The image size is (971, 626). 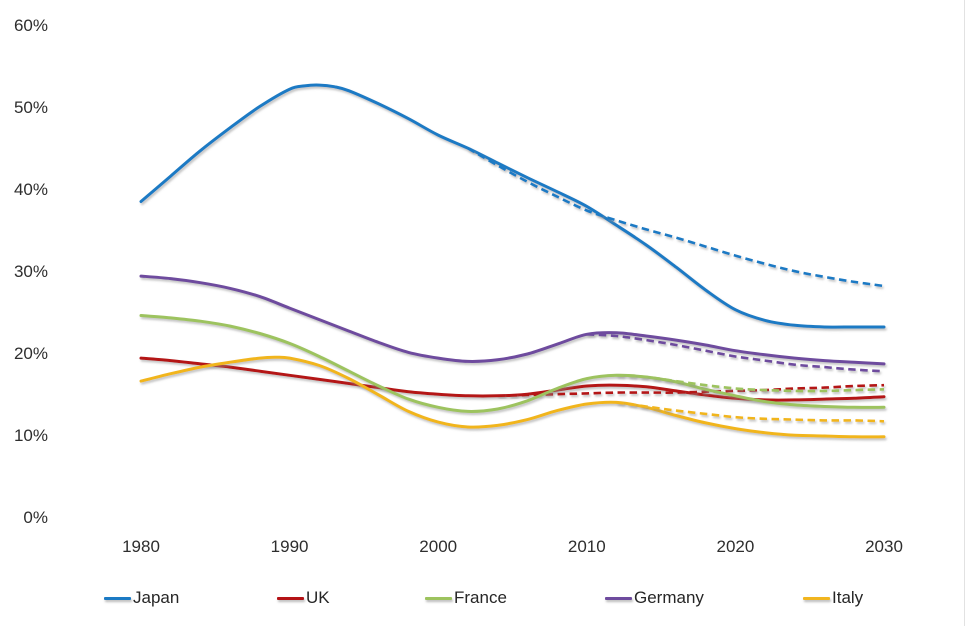 I want to click on x-axis-label: 1980, so click(x=141, y=546).